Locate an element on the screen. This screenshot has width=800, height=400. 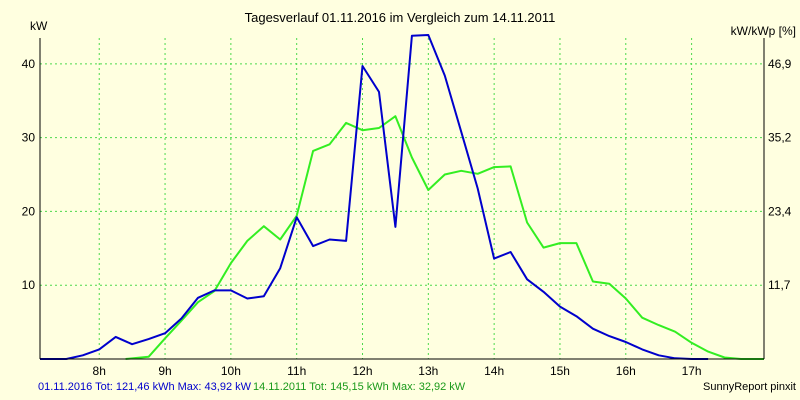
x-tick-label: 15h is located at coordinates (560, 371).